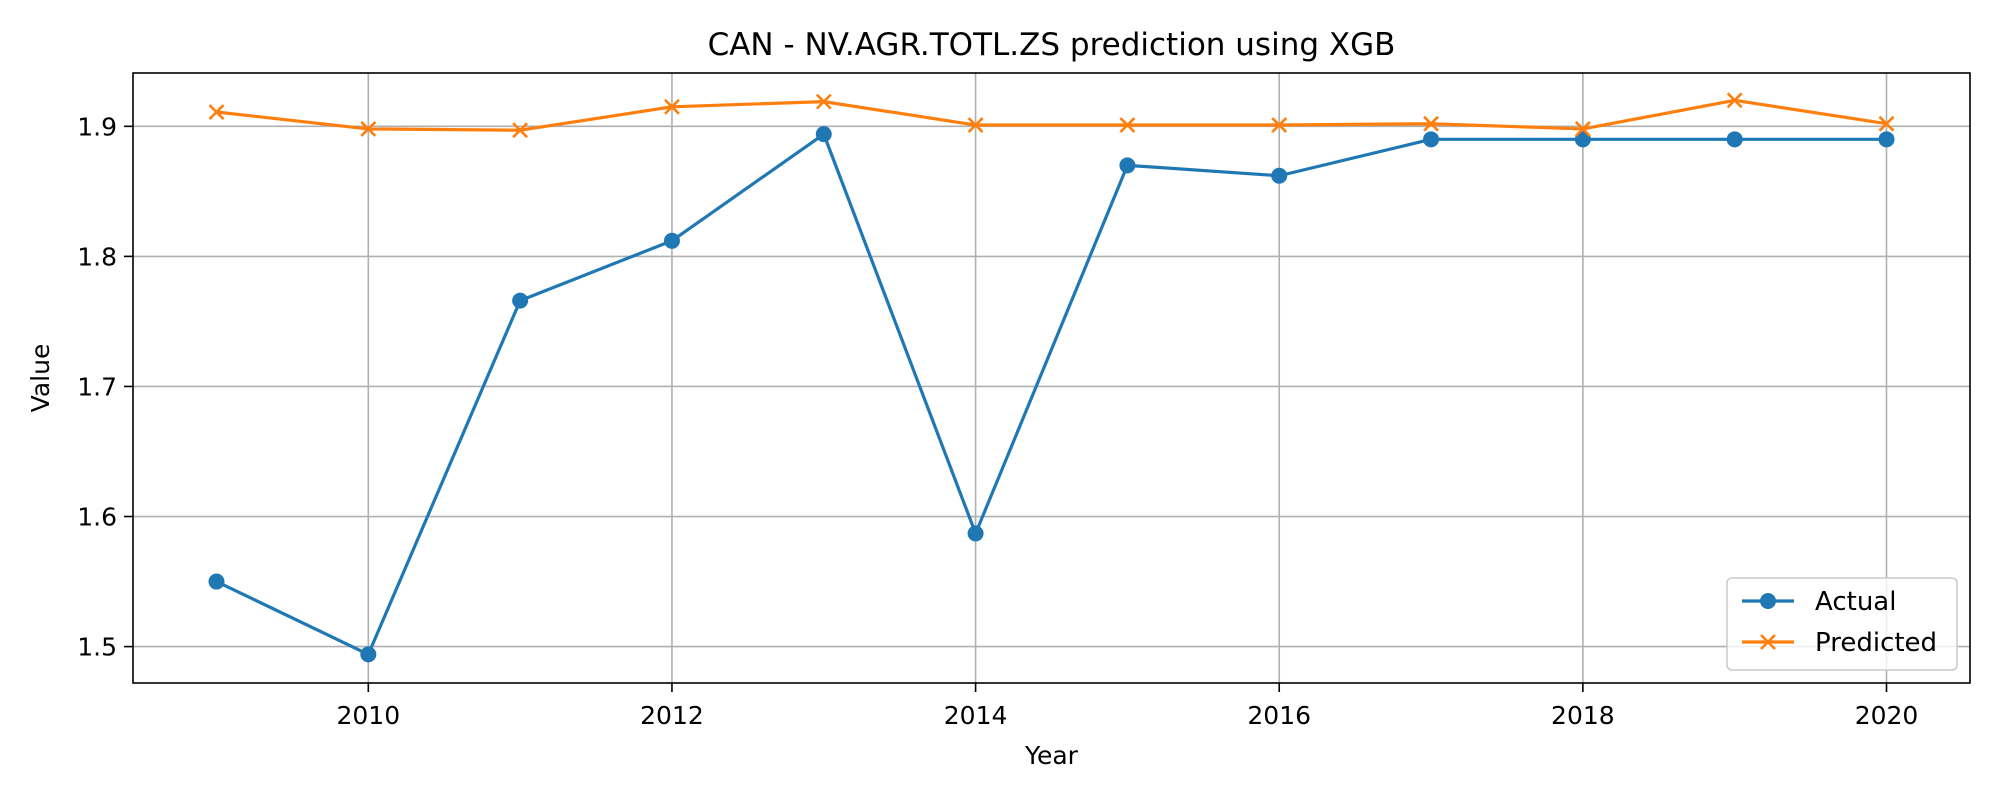 The image size is (2000, 800). What do you see at coordinates (1583, 715) in the screenshot?
I see `x-tick-label: 2018` at bounding box center [1583, 715].